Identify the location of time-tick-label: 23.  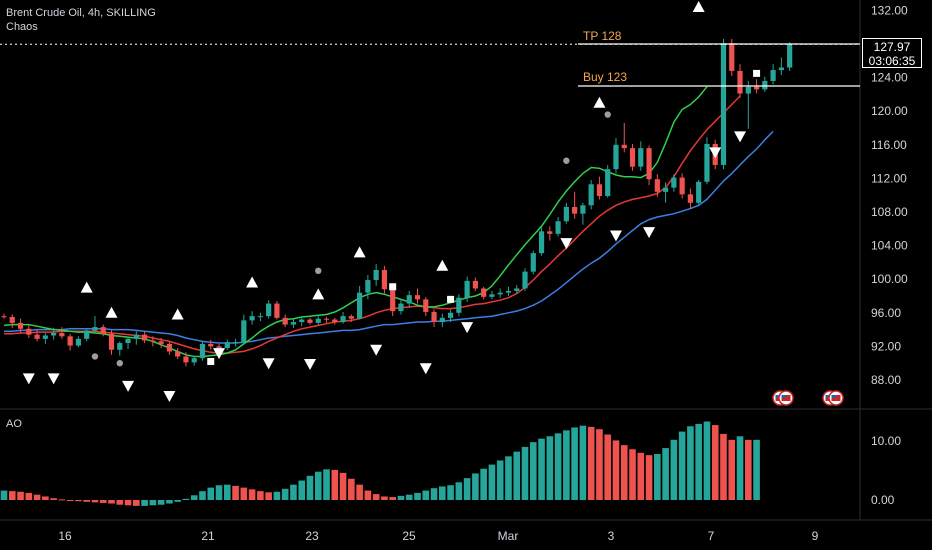
(312, 536).